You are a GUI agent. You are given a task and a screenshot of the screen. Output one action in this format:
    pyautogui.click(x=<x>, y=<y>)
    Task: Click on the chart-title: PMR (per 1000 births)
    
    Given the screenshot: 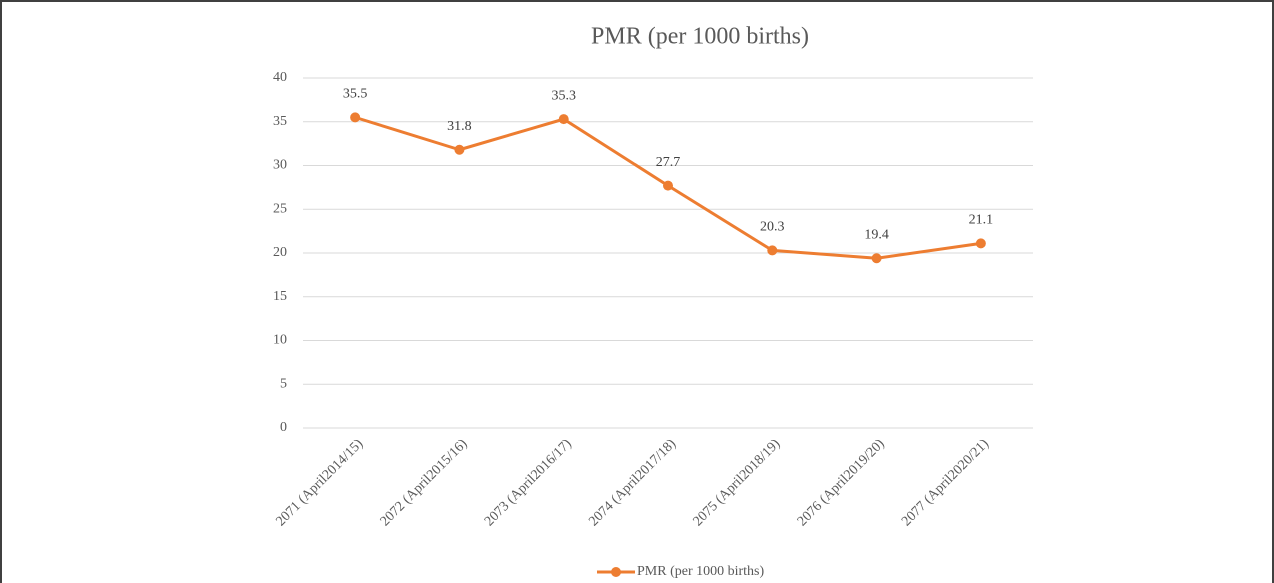 What is the action you would take?
    pyautogui.click(x=700, y=37)
    